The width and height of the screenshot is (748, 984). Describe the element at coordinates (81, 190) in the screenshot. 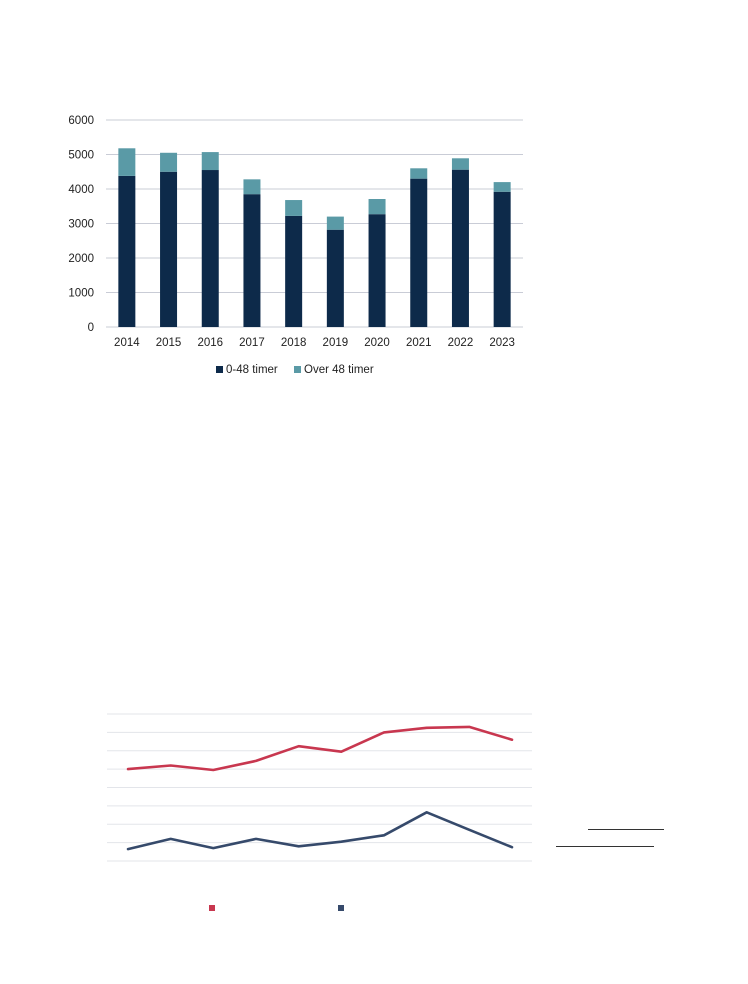

I see `y-tick-label: 4000` at that location.